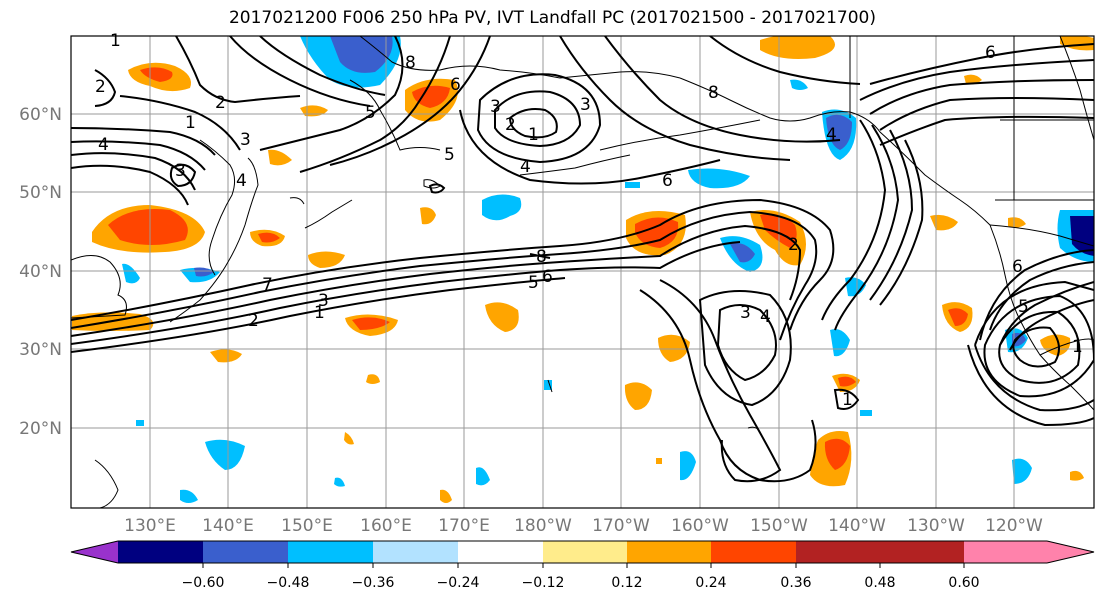 This screenshot has width=1105, height=601. Describe the element at coordinates (879, 583) in the screenshot. I see `colorbar-tick-label: 0.48` at that location.